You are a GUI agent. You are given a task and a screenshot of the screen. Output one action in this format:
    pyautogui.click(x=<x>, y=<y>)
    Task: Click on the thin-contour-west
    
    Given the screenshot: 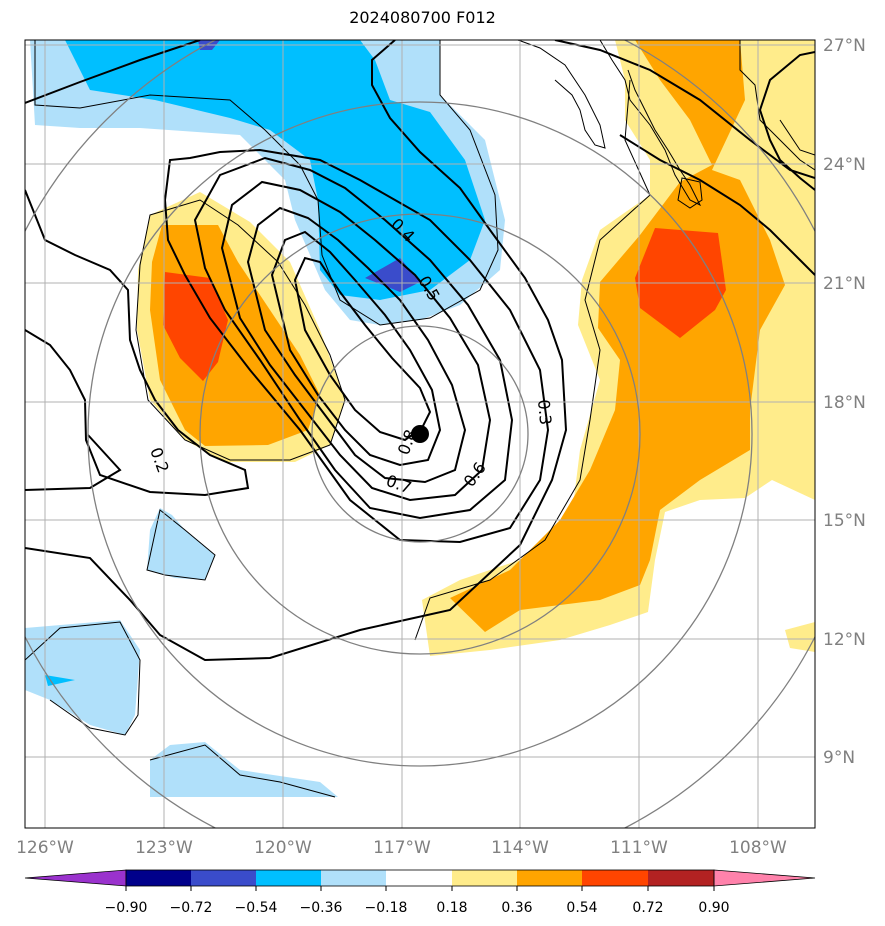 What is the action you would take?
    pyautogui.click(x=240, y=330)
    